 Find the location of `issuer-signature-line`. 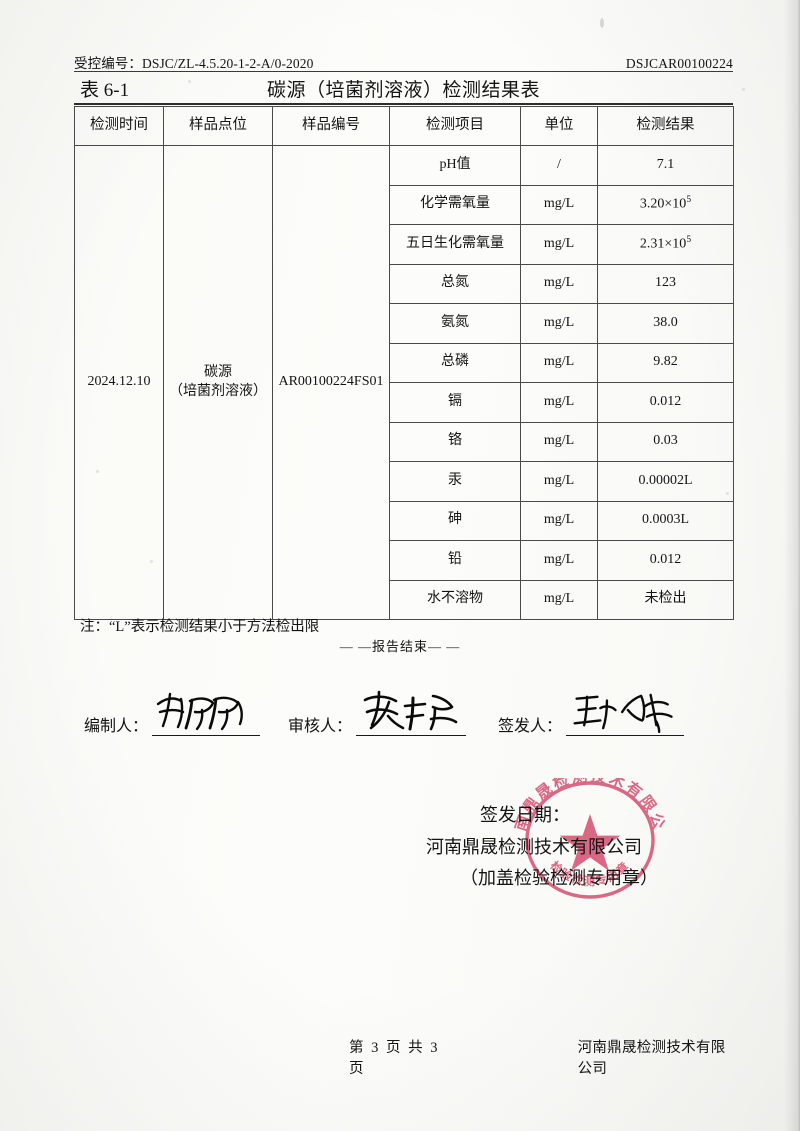

issuer-signature-line is located at coordinates (625, 714).